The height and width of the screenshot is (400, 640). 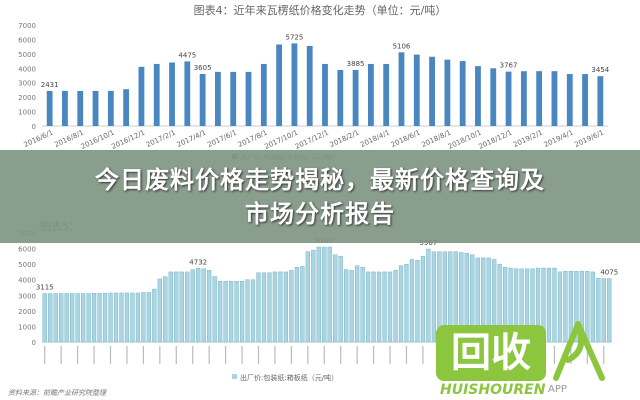 What do you see at coordinates (345, 139) in the screenshot?
I see `x-tick-label: 2018/2/1` at bounding box center [345, 139].